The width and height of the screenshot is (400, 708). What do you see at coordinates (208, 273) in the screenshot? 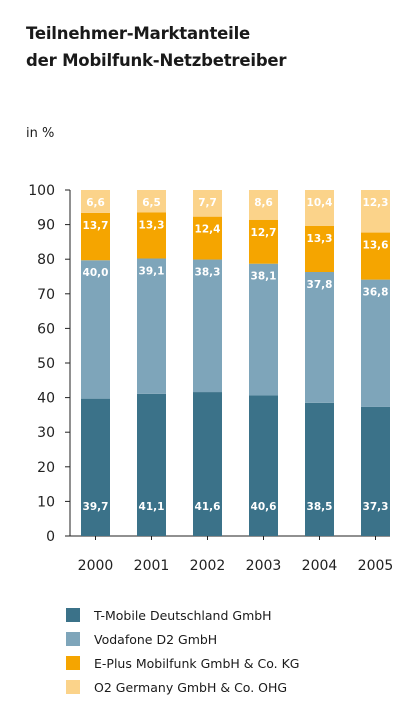
I see `data-label: 38,3` at bounding box center [208, 273].